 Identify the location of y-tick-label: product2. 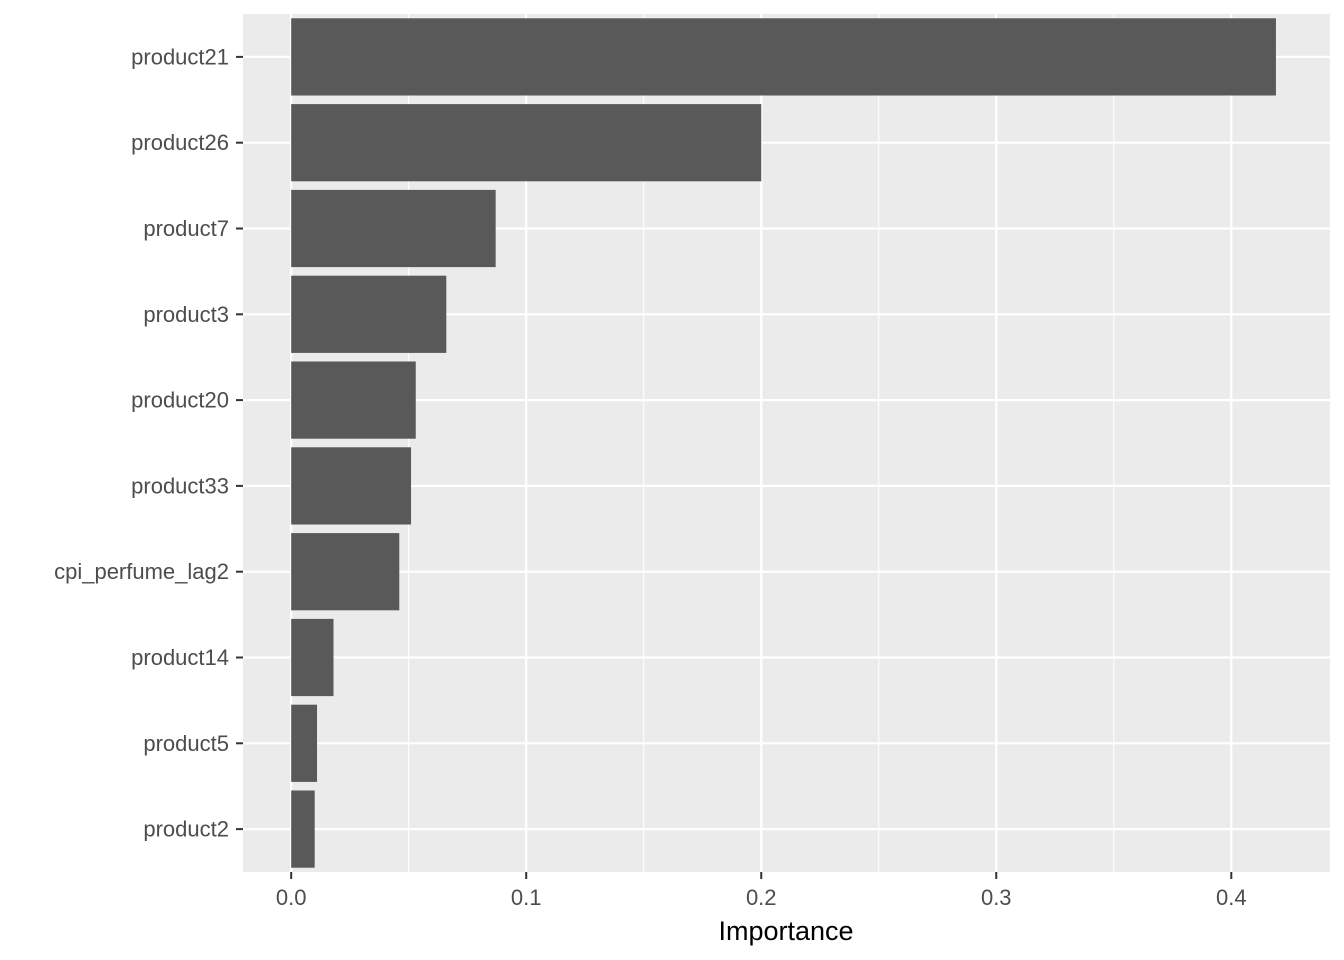
(186, 829).